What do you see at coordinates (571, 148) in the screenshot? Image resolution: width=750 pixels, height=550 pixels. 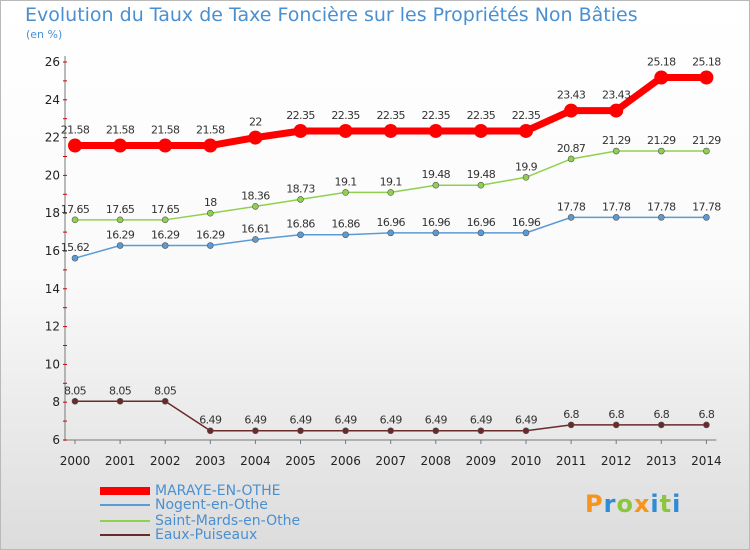 I see `data-label: 20.87` at bounding box center [571, 148].